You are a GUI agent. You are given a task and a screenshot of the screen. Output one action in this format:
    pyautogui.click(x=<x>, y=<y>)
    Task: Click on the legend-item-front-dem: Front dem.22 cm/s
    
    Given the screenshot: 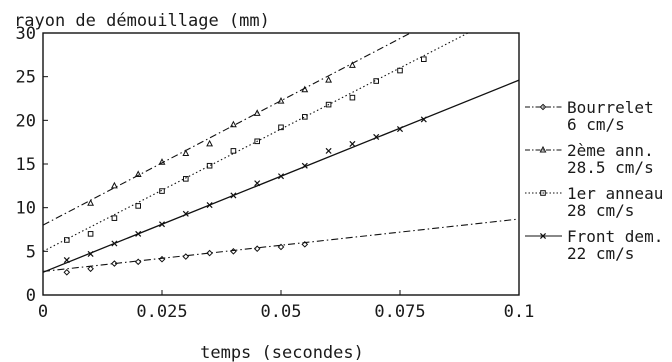 What is the action you would take?
    pyautogui.click(x=594, y=245)
    